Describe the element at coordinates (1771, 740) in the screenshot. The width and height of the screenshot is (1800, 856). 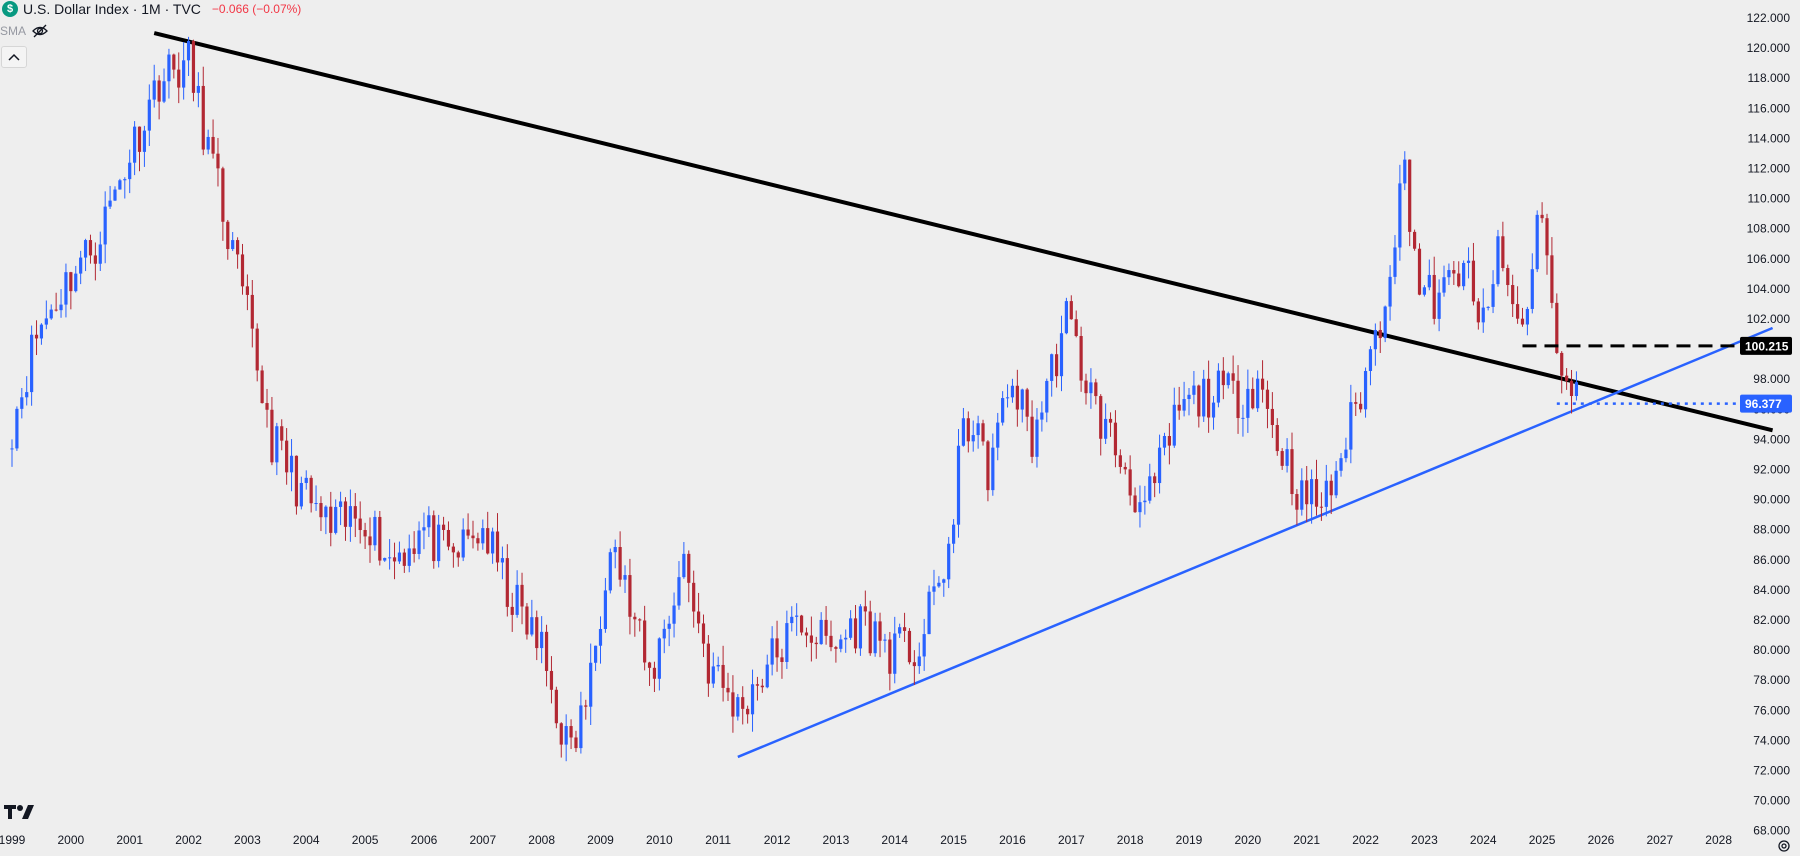
I see `y-tick-label: 74.000` at that location.